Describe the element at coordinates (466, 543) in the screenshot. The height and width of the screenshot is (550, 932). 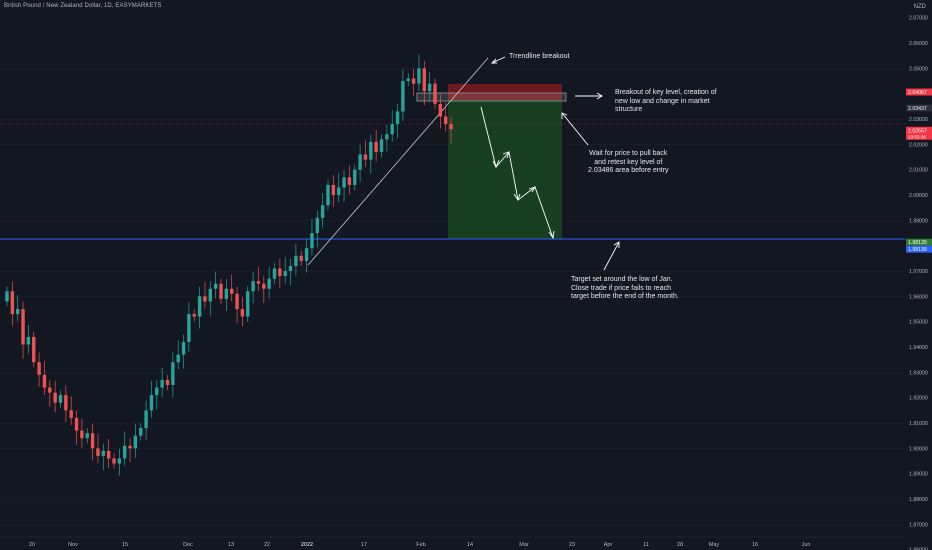
I see `time-axis` at that location.